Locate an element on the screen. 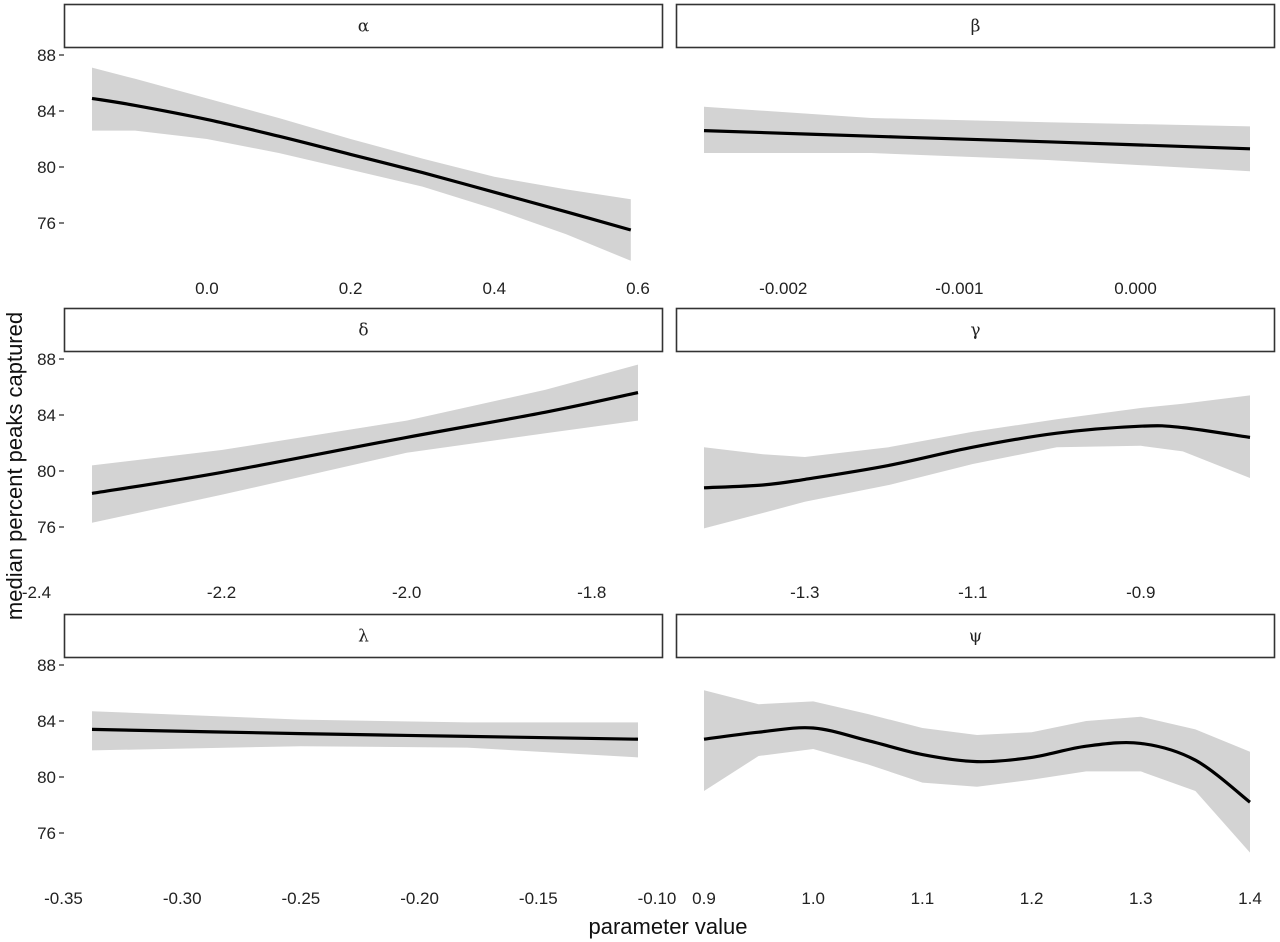  x-tick-label: 0.000 is located at coordinates (1135, 288).